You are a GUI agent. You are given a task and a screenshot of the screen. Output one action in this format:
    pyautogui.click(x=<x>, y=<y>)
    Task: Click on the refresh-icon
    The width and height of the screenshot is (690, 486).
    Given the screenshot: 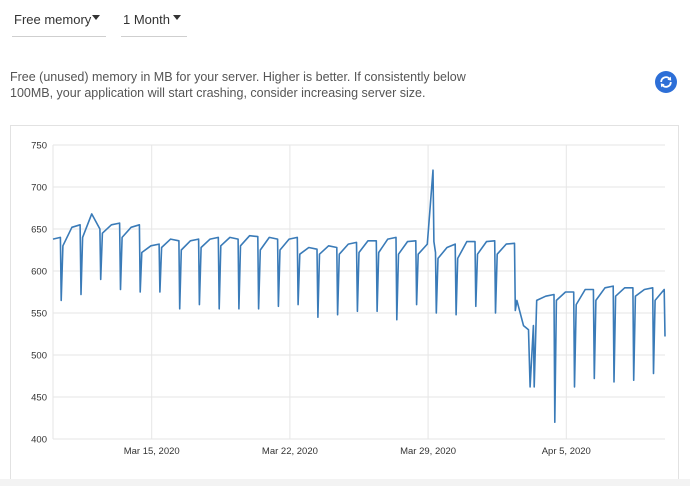 What is the action you would take?
    pyautogui.click(x=666, y=82)
    